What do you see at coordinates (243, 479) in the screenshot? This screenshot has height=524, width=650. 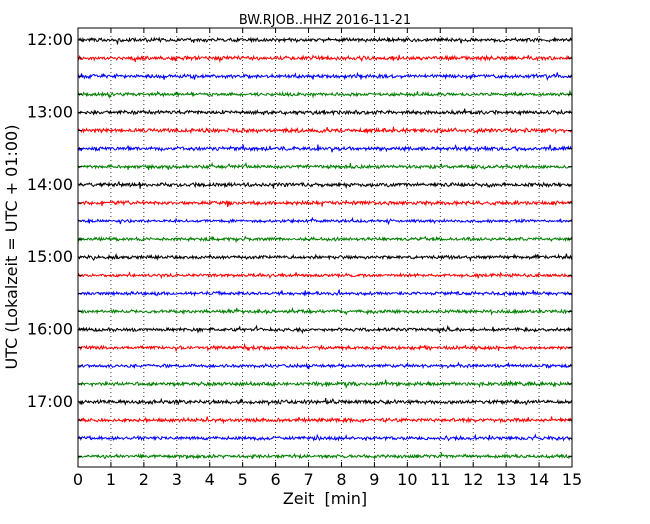 I see `x-tick-label-5: 5` at bounding box center [243, 479].